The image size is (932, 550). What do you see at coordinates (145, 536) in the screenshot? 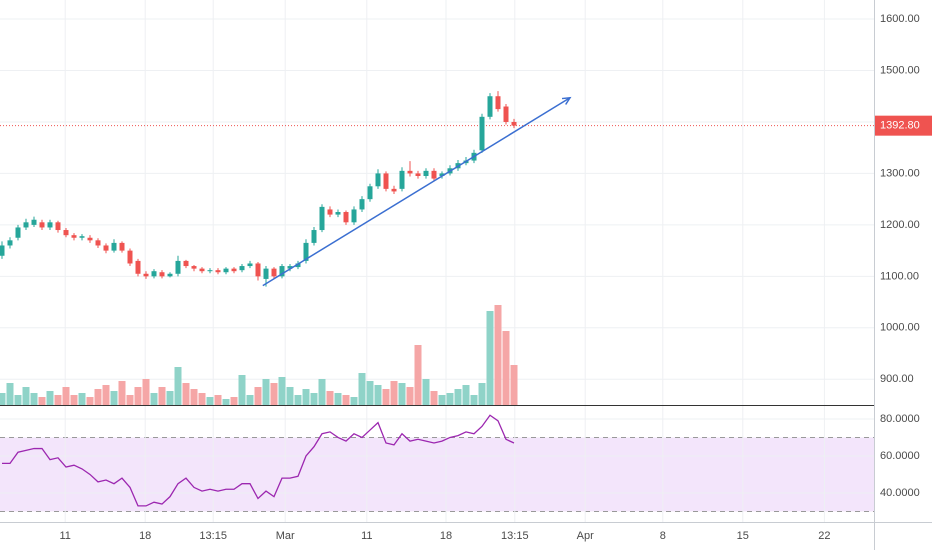
I see `x-tick-label: 18` at bounding box center [145, 536].